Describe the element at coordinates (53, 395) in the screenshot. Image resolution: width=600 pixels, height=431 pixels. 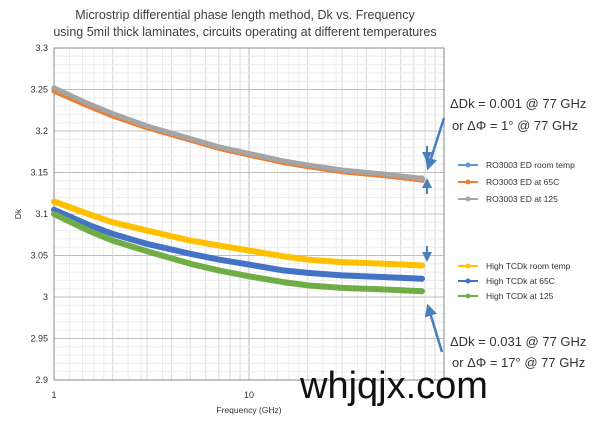
I see `x-tick-label: 1` at that location.